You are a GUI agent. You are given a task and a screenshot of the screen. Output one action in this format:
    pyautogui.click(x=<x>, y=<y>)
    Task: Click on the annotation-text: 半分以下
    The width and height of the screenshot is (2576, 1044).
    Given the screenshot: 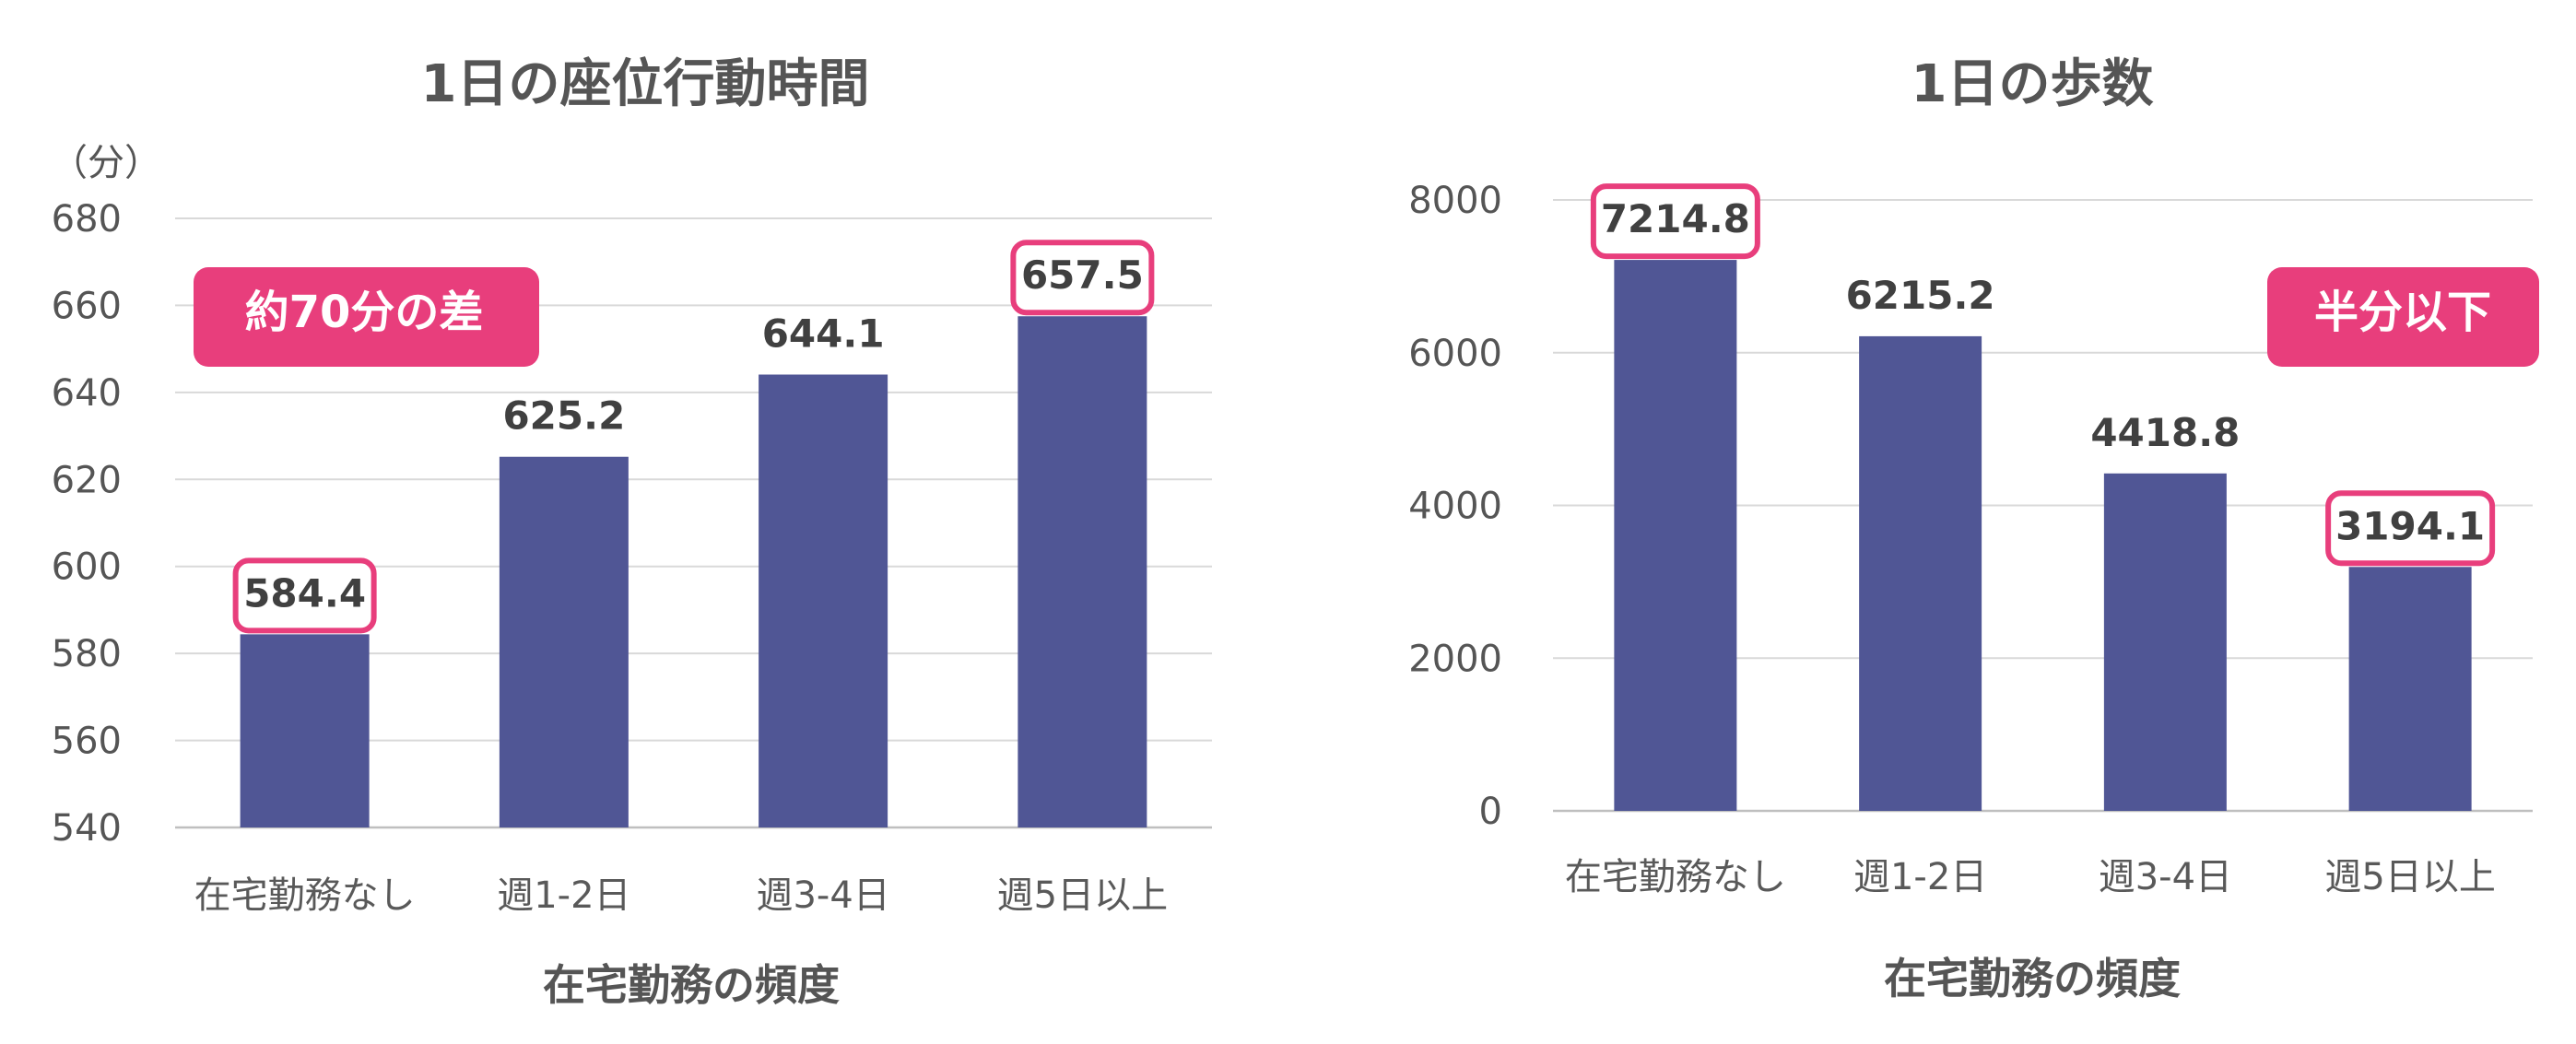 What is the action you would take?
    pyautogui.click(x=2402, y=312)
    